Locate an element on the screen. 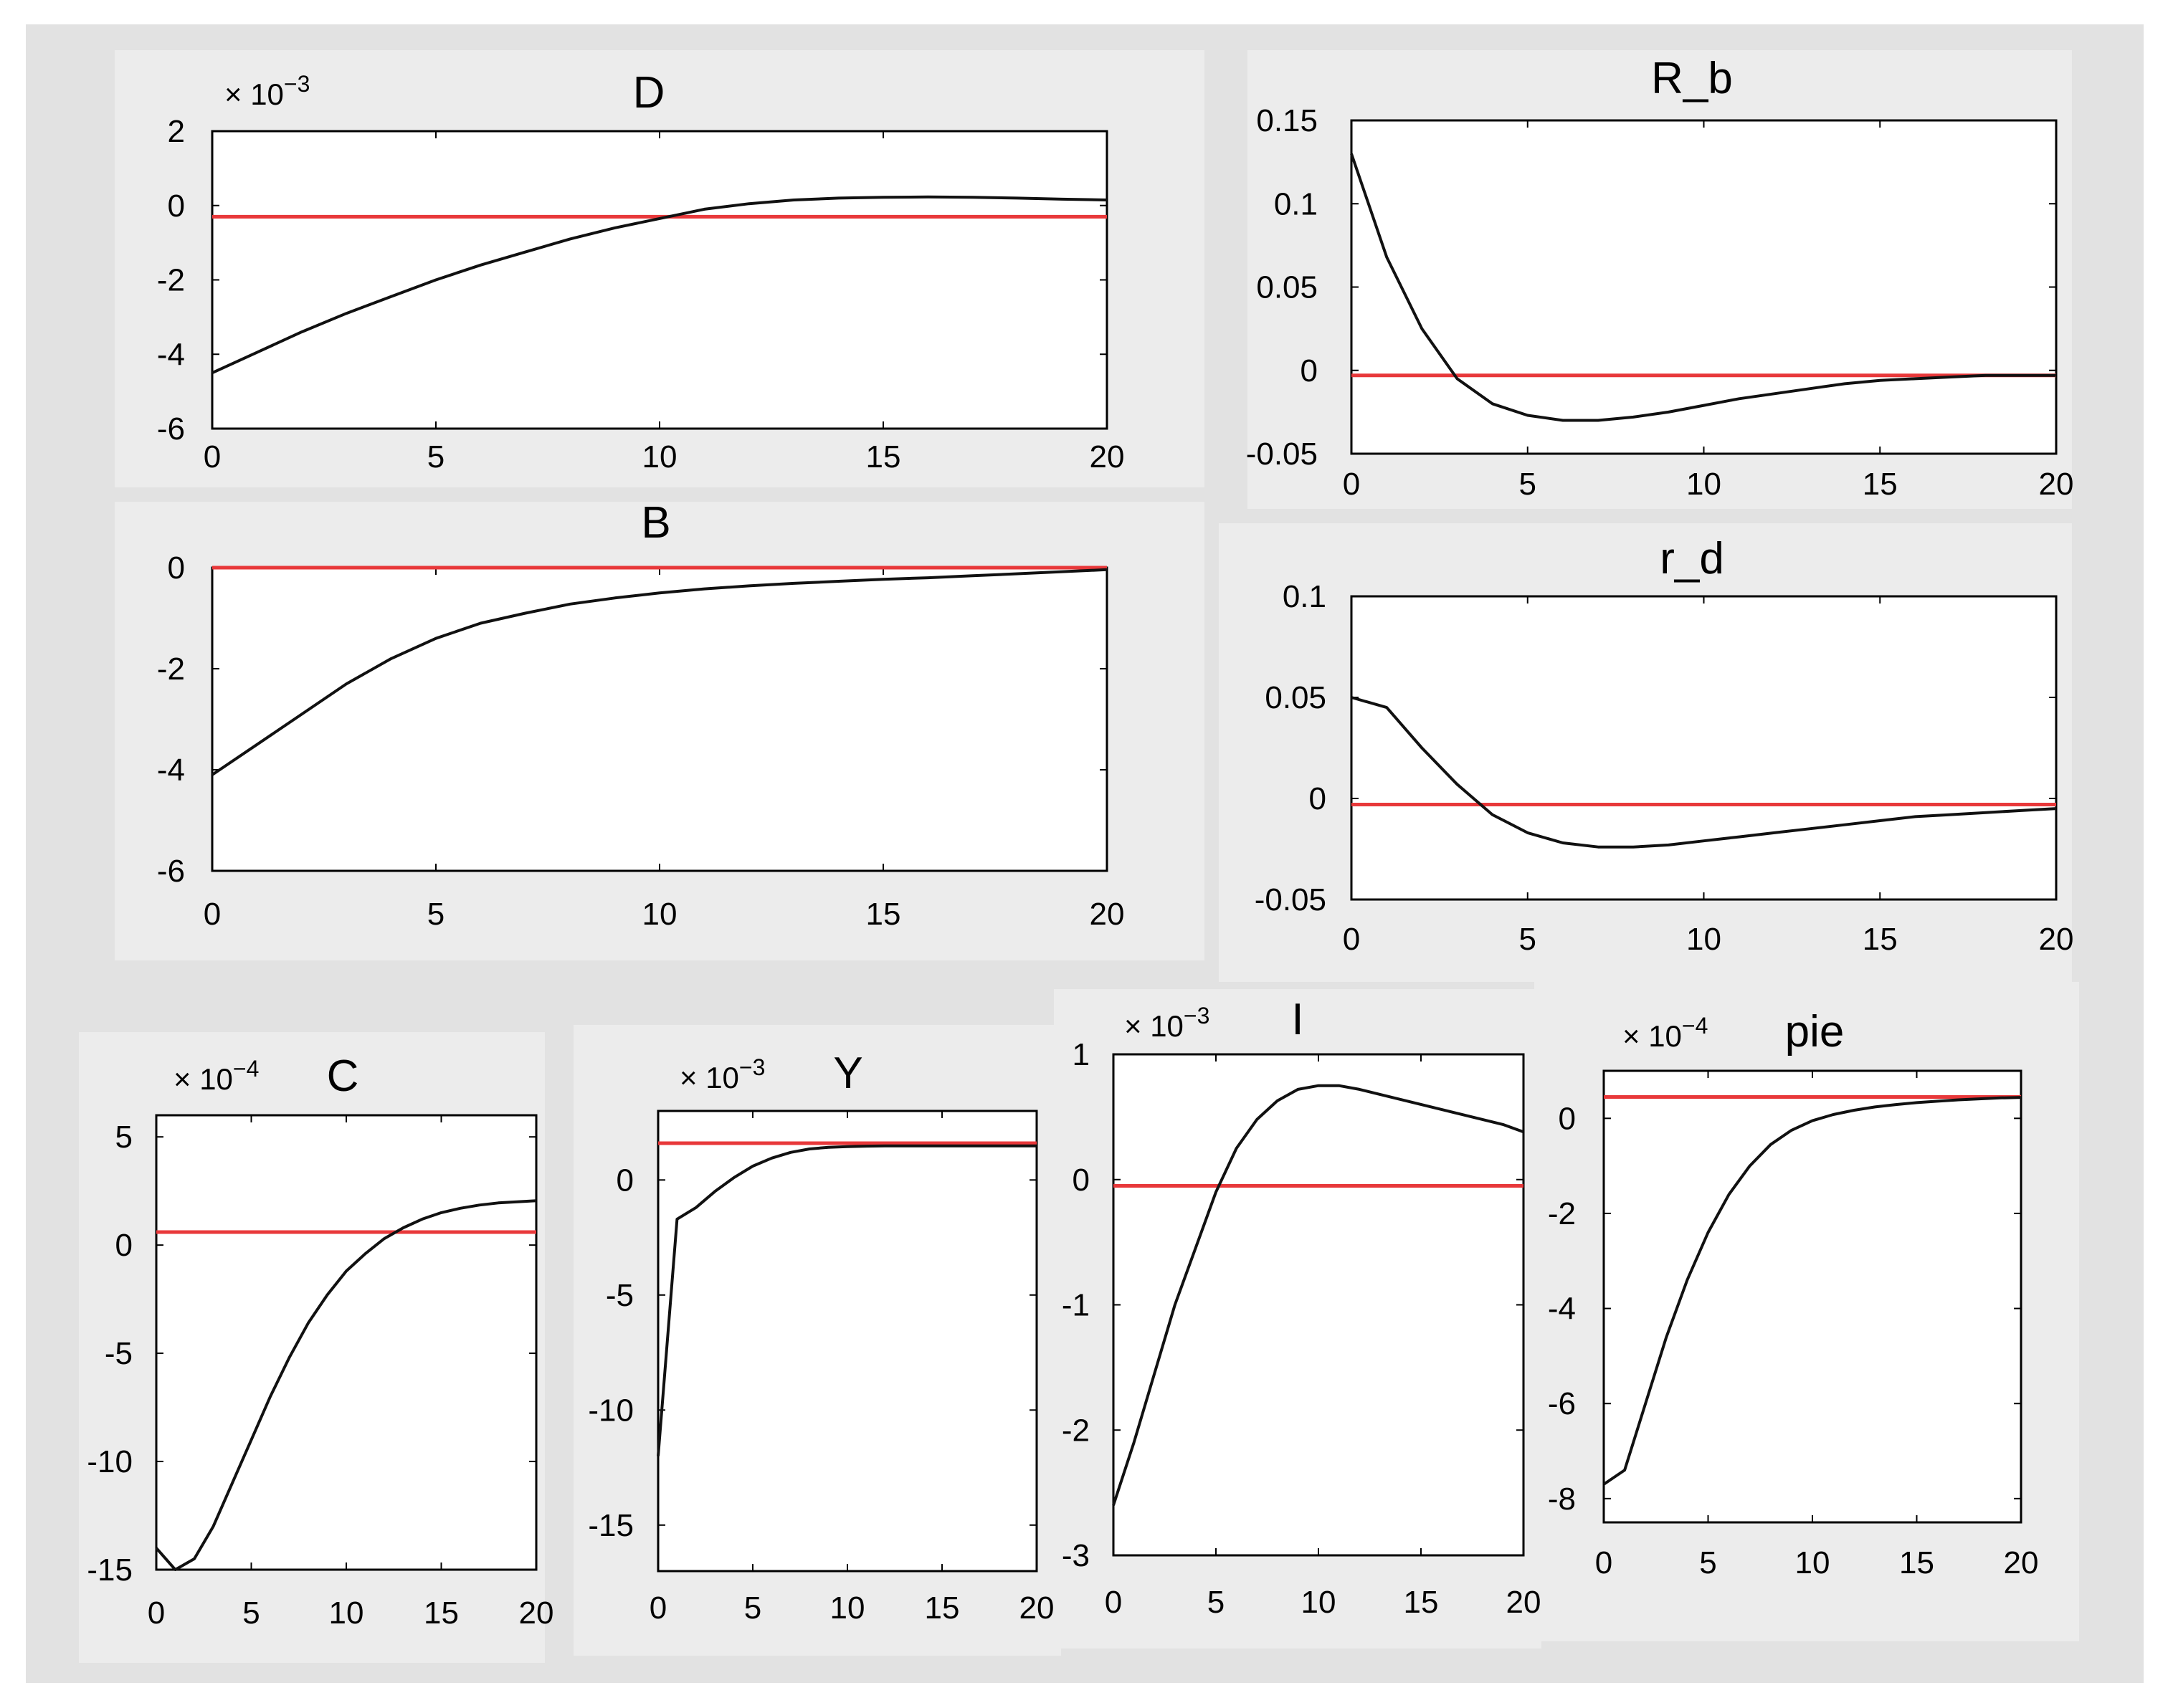  plot-area-r_d is located at coordinates (1704, 748).